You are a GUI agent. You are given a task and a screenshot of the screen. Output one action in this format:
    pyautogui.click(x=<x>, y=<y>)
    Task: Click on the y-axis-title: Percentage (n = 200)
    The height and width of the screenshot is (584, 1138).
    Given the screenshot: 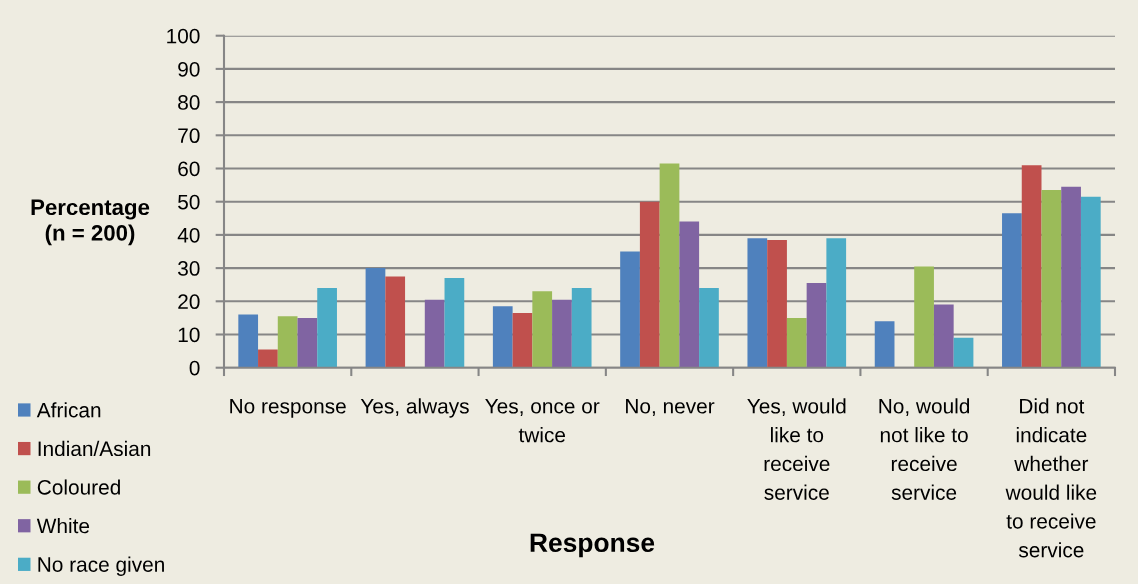 What is the action you would take?
    pyautogui.click(x=90, y=222)
    